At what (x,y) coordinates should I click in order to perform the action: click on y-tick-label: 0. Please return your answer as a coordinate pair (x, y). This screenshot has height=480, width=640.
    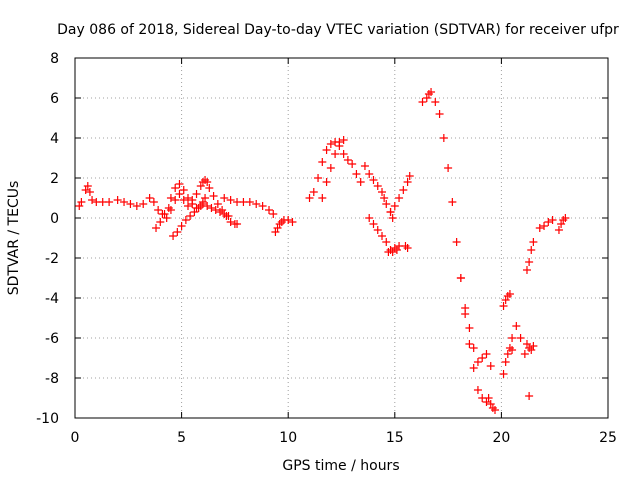
    Looking at the image, I should click on (54, 219).